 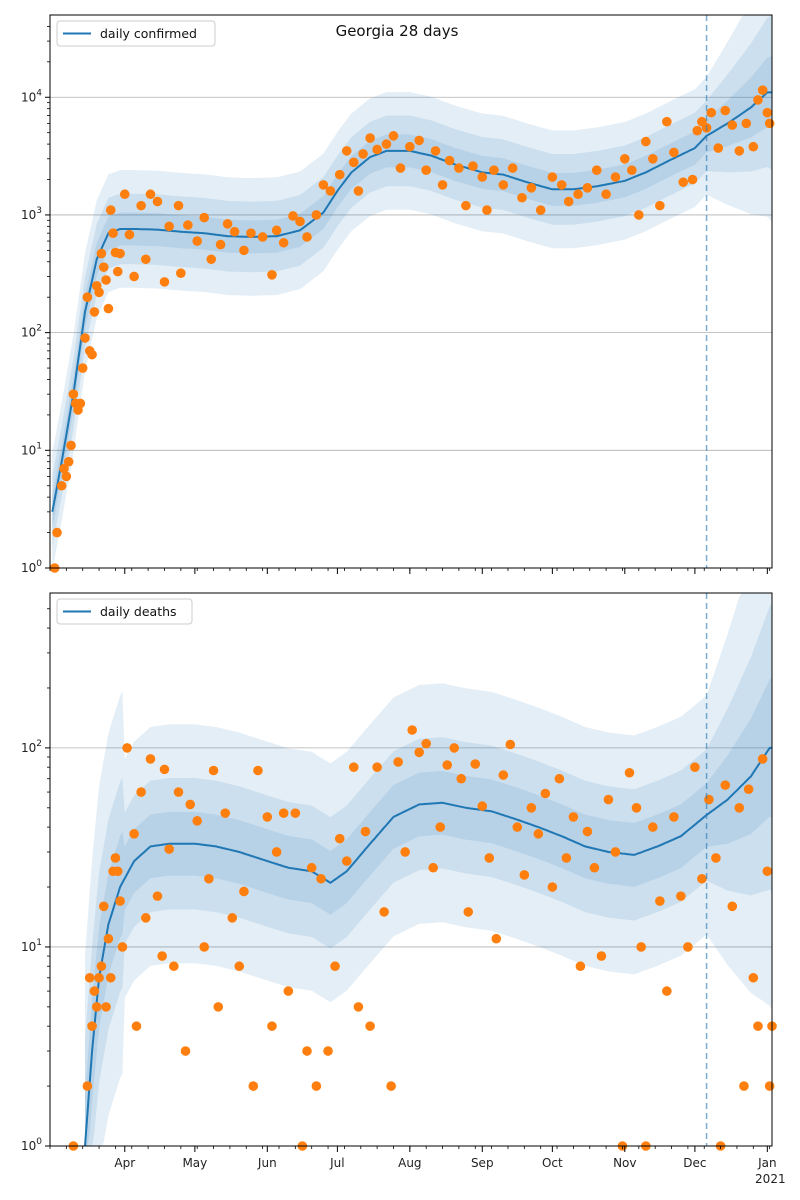 I want to click on x-tick-label: May, so click(x=194, y=1163).